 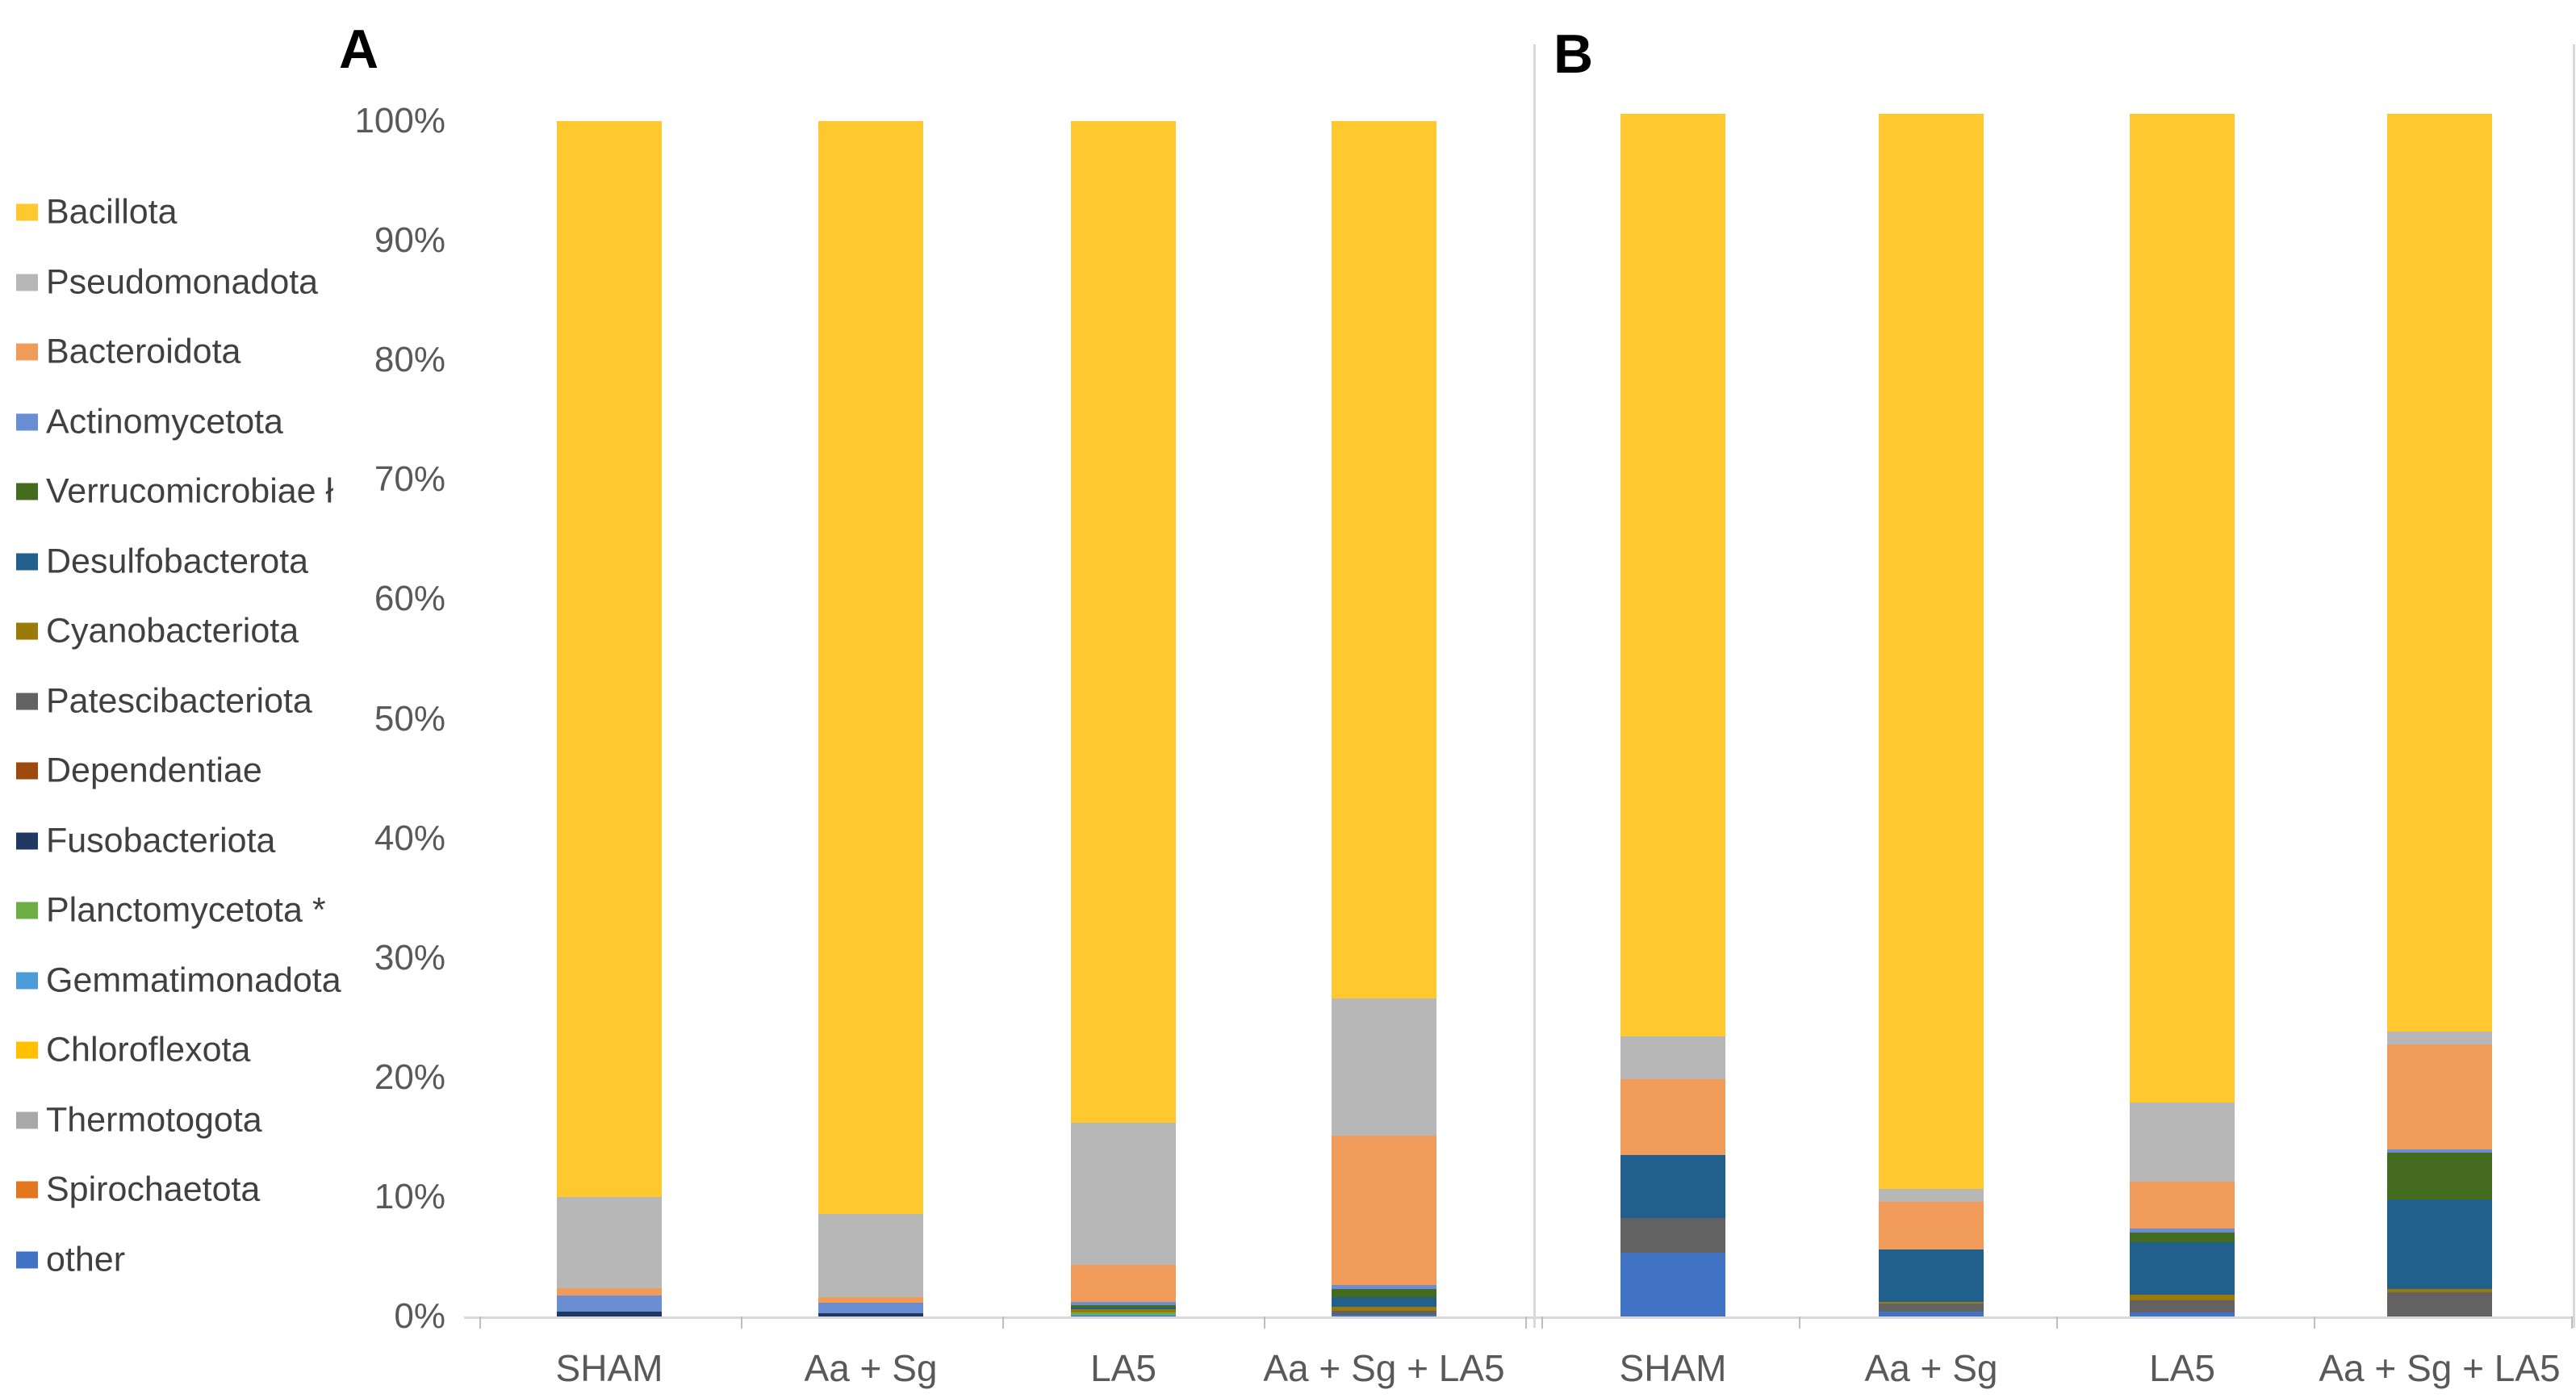 What do you see at coordinates (1534, 686) in the screenshot?
I see `panel-divider-line` at bounding box center [1534, 686].